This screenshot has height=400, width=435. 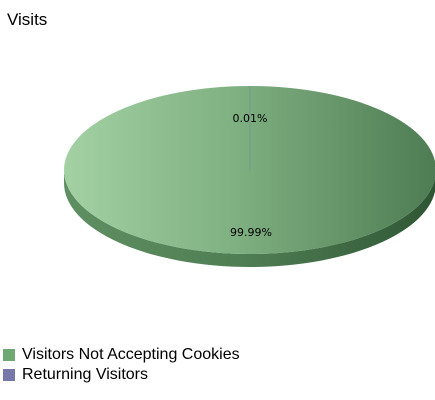 What do you see at coordinates (251, 232) in the screenshot?
I see `slice-label-visitors-not-accepting-cookies: 99.99%` at bounding box center [251, 232].